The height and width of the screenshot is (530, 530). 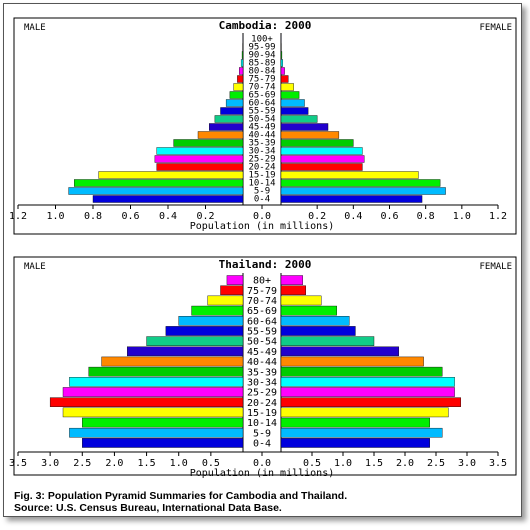 What do you see at coordinates (262, 281) in the screenshot?
I see `thailand-age-label: 80+` at bounding box center [262, 281].